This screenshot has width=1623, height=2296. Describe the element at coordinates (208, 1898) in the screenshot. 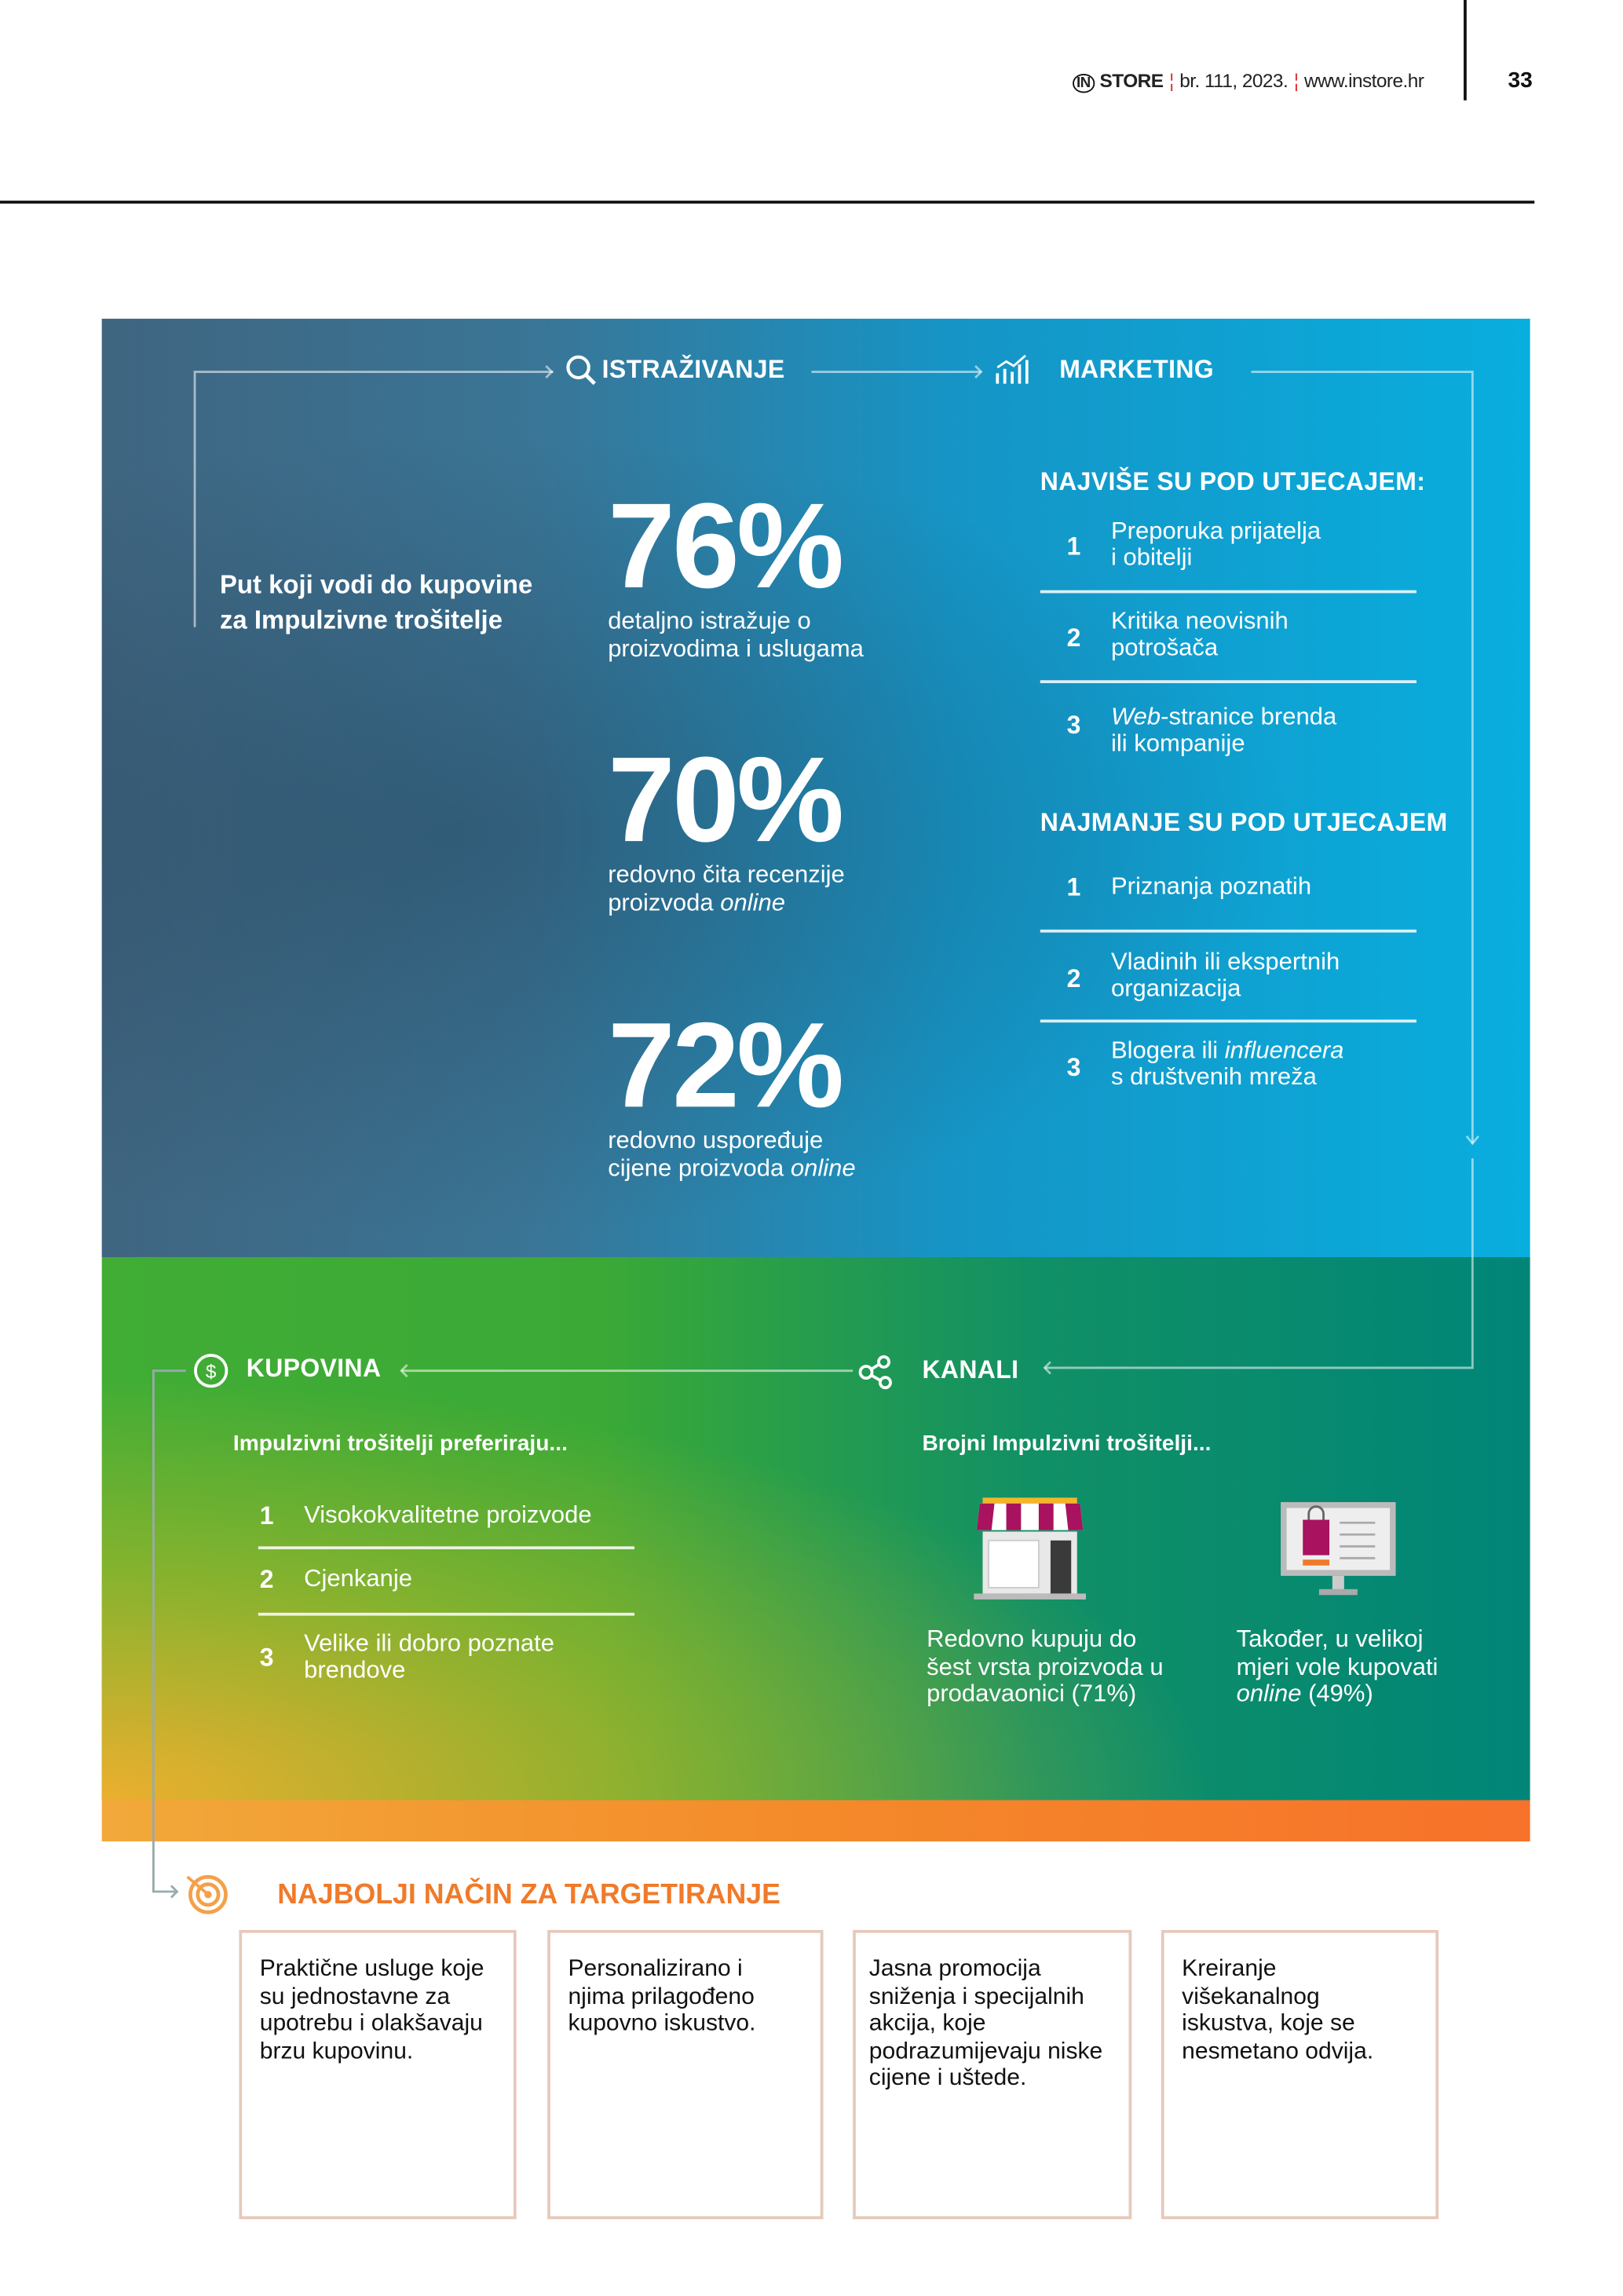

I see `target-icon` at that location.